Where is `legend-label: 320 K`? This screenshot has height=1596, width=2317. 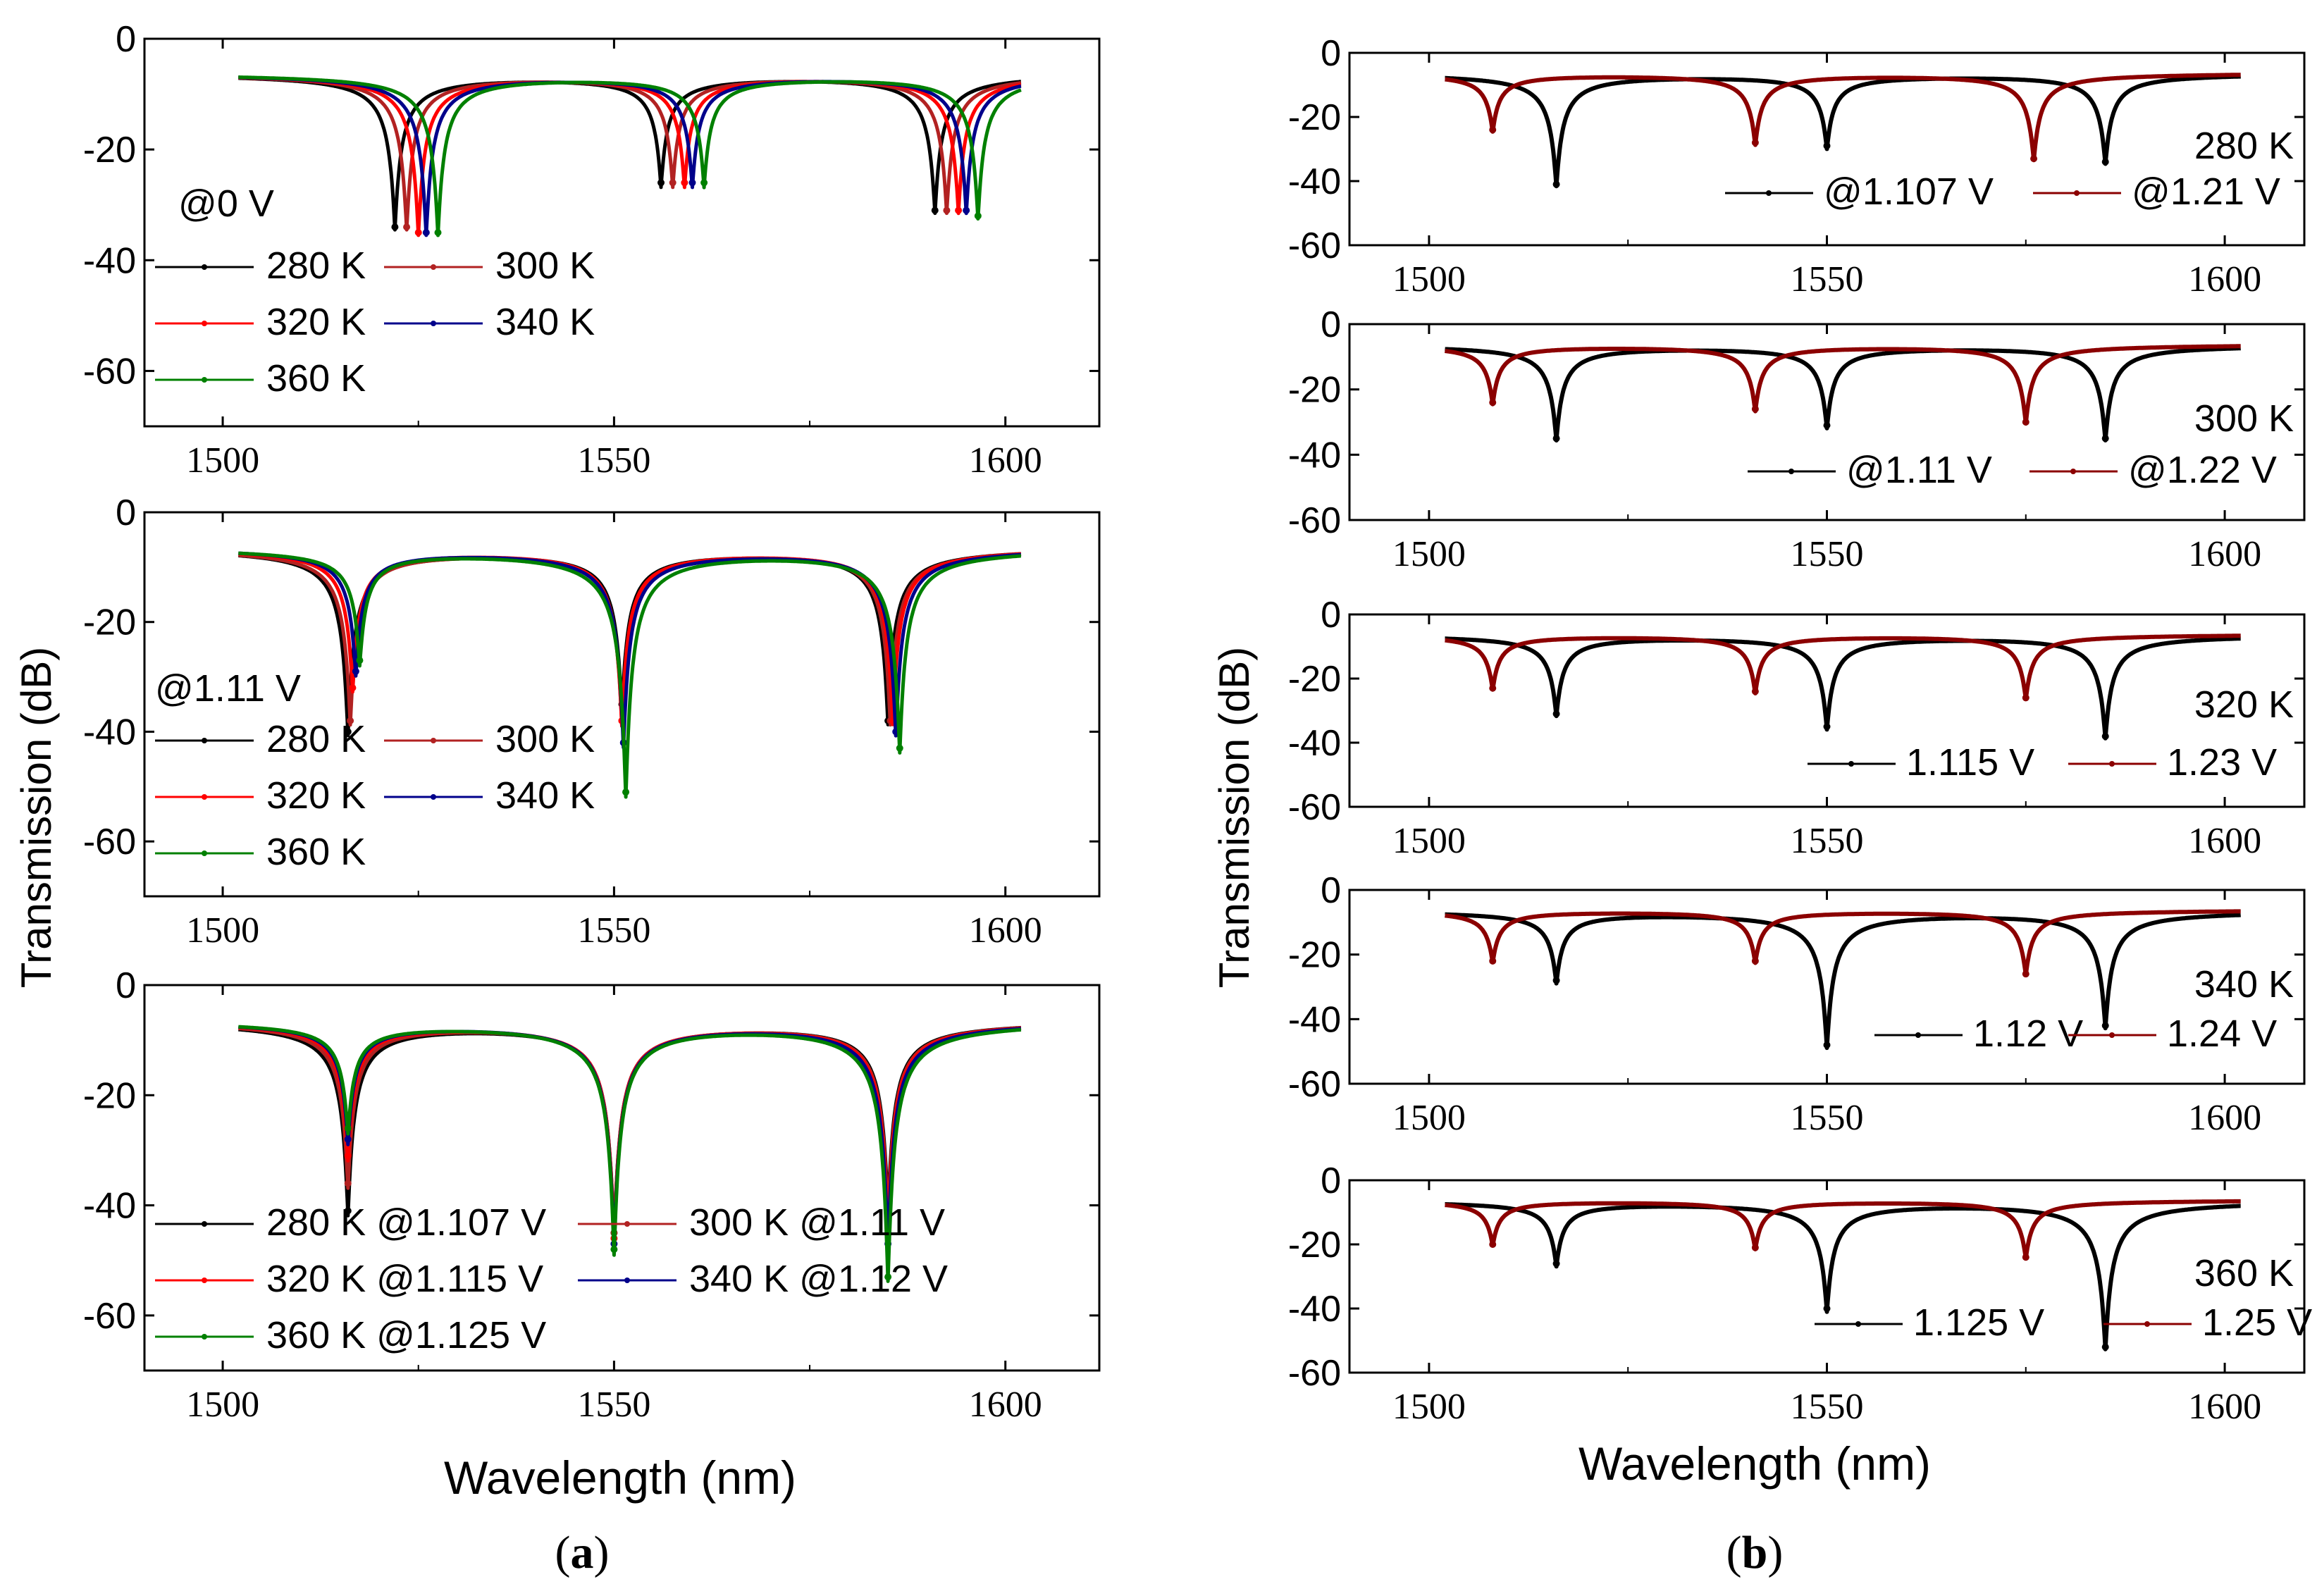
legend-label: 320 K is located at coordinates (316, 795).